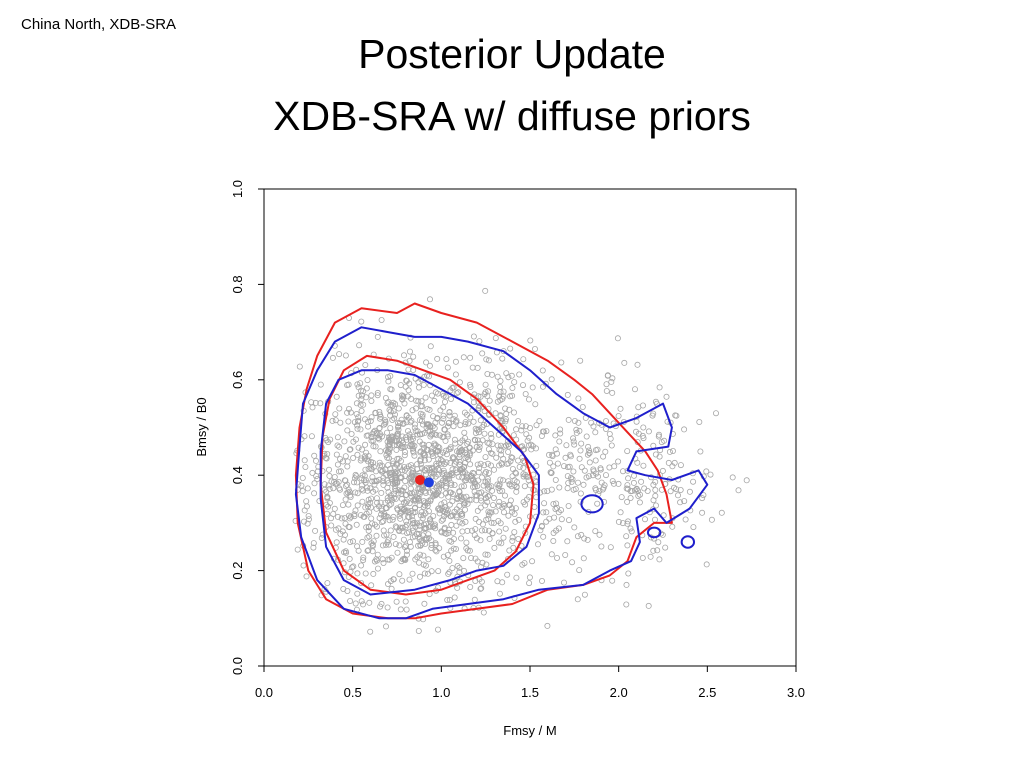  What do you see at coordinates (247, 427) in the screenshot?
I see `y-axis: 0.0 0.2 0.4 0.6 0.8 1.0` at bounding box center [247, 427].